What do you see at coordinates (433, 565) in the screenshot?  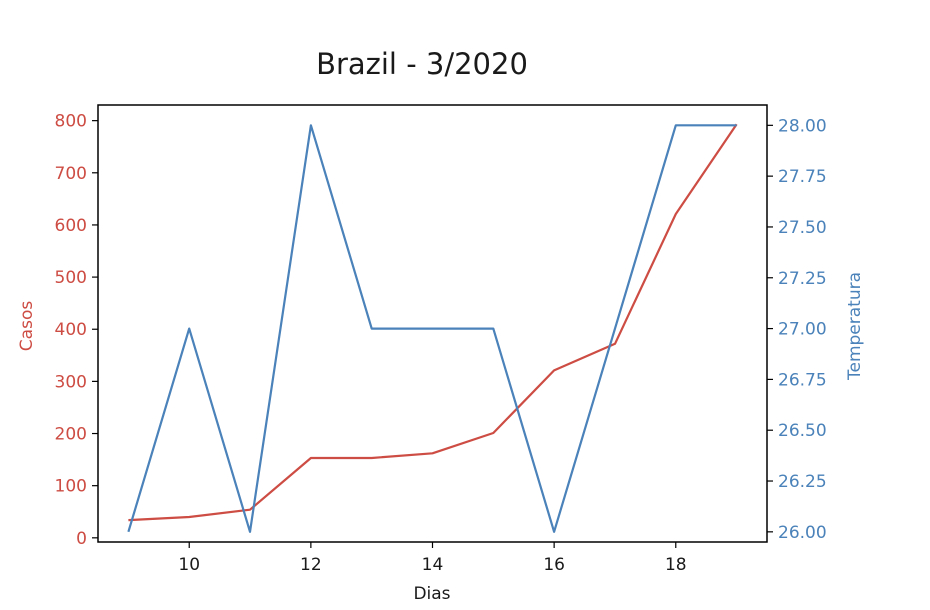 I see `x-tick-label: 14` at bounding box center [433, 565].